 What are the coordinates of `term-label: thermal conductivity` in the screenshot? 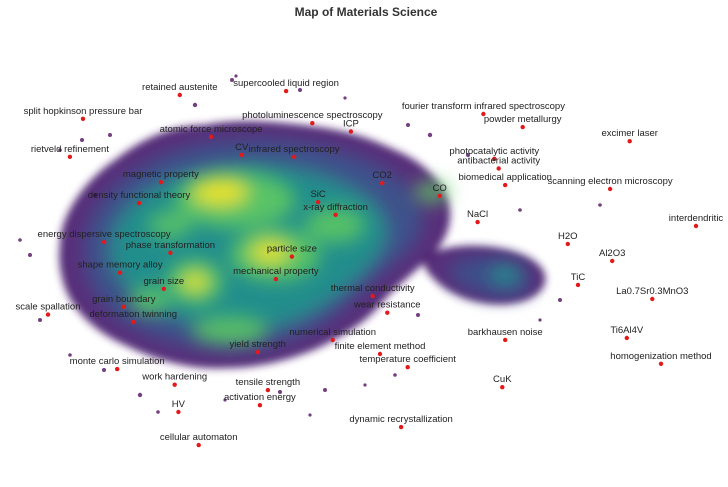 It's located at (373, 288).